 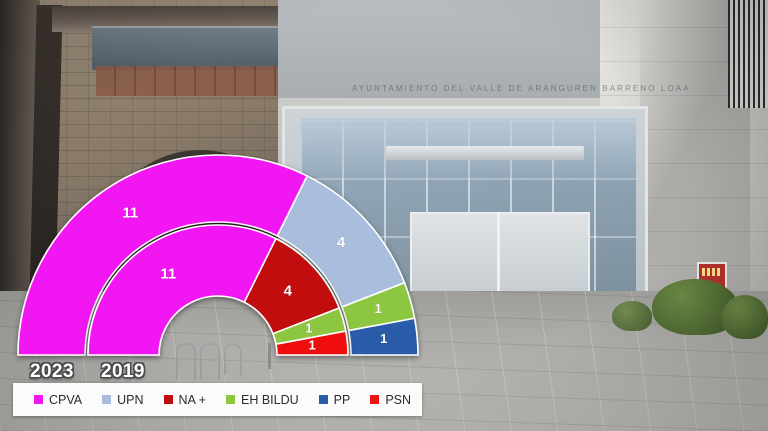 I want to click on seat-count-label-2023-eh-bildu: 1, so click(x=378, y=308).